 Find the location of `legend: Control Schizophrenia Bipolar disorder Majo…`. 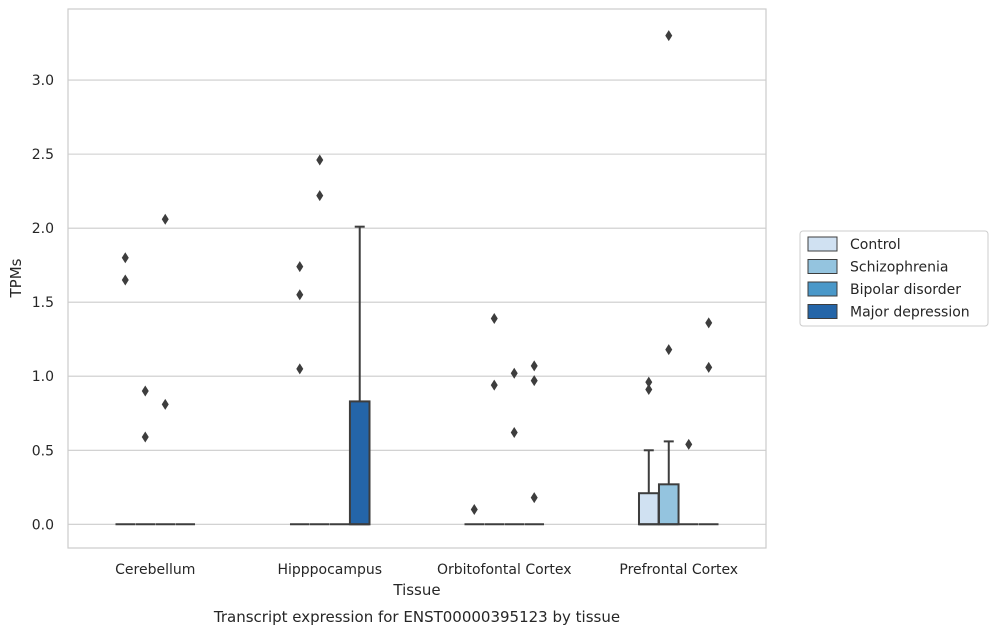

legend: Control Schizophrenia Bipolar disorder Majo… is located at coordinates (894, 278).